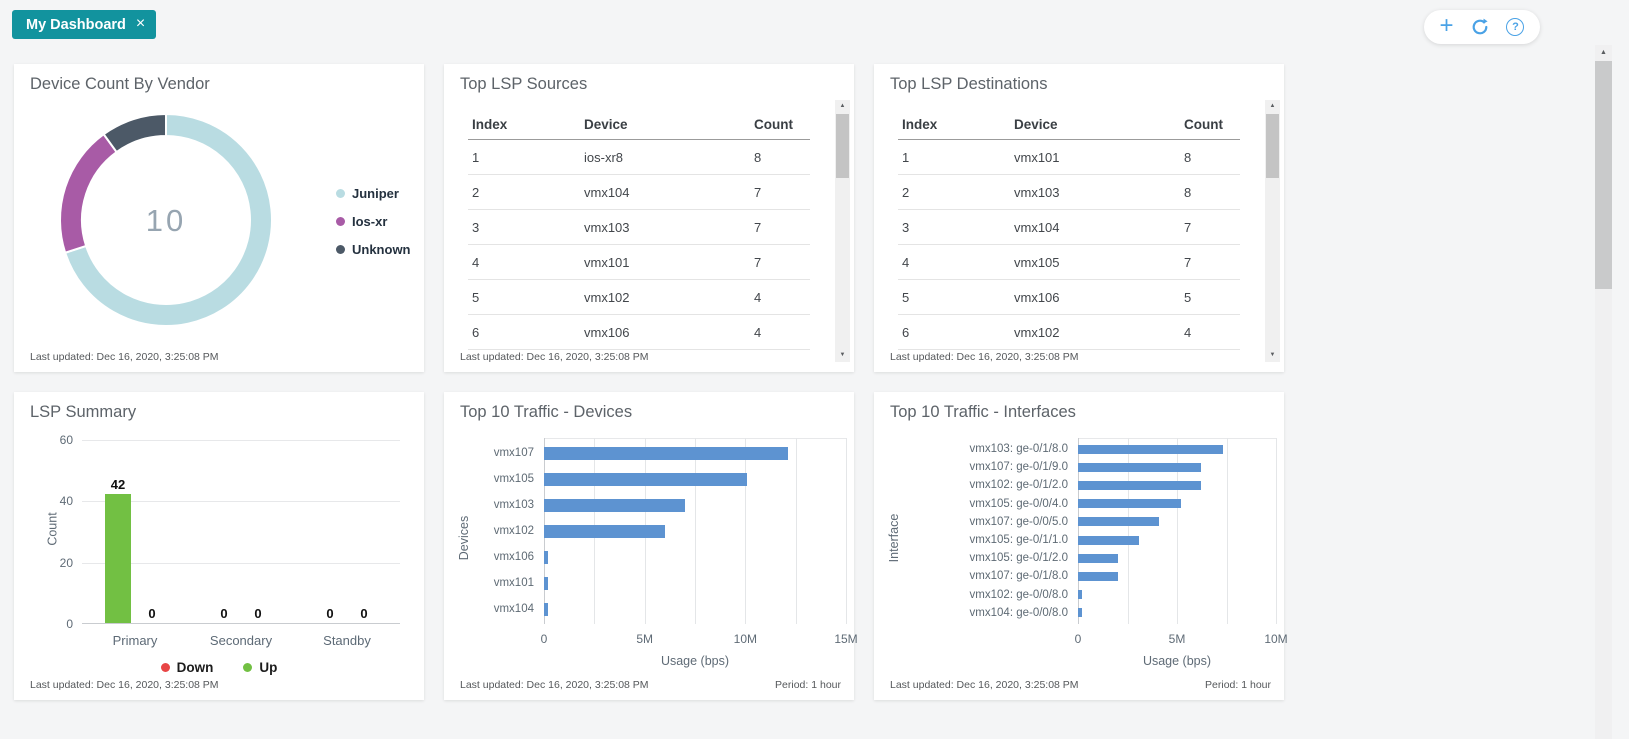 This screenshot has width=1629, height=739. I want to click on table-row: 1 ios-xr8 8, so click(639, 157).